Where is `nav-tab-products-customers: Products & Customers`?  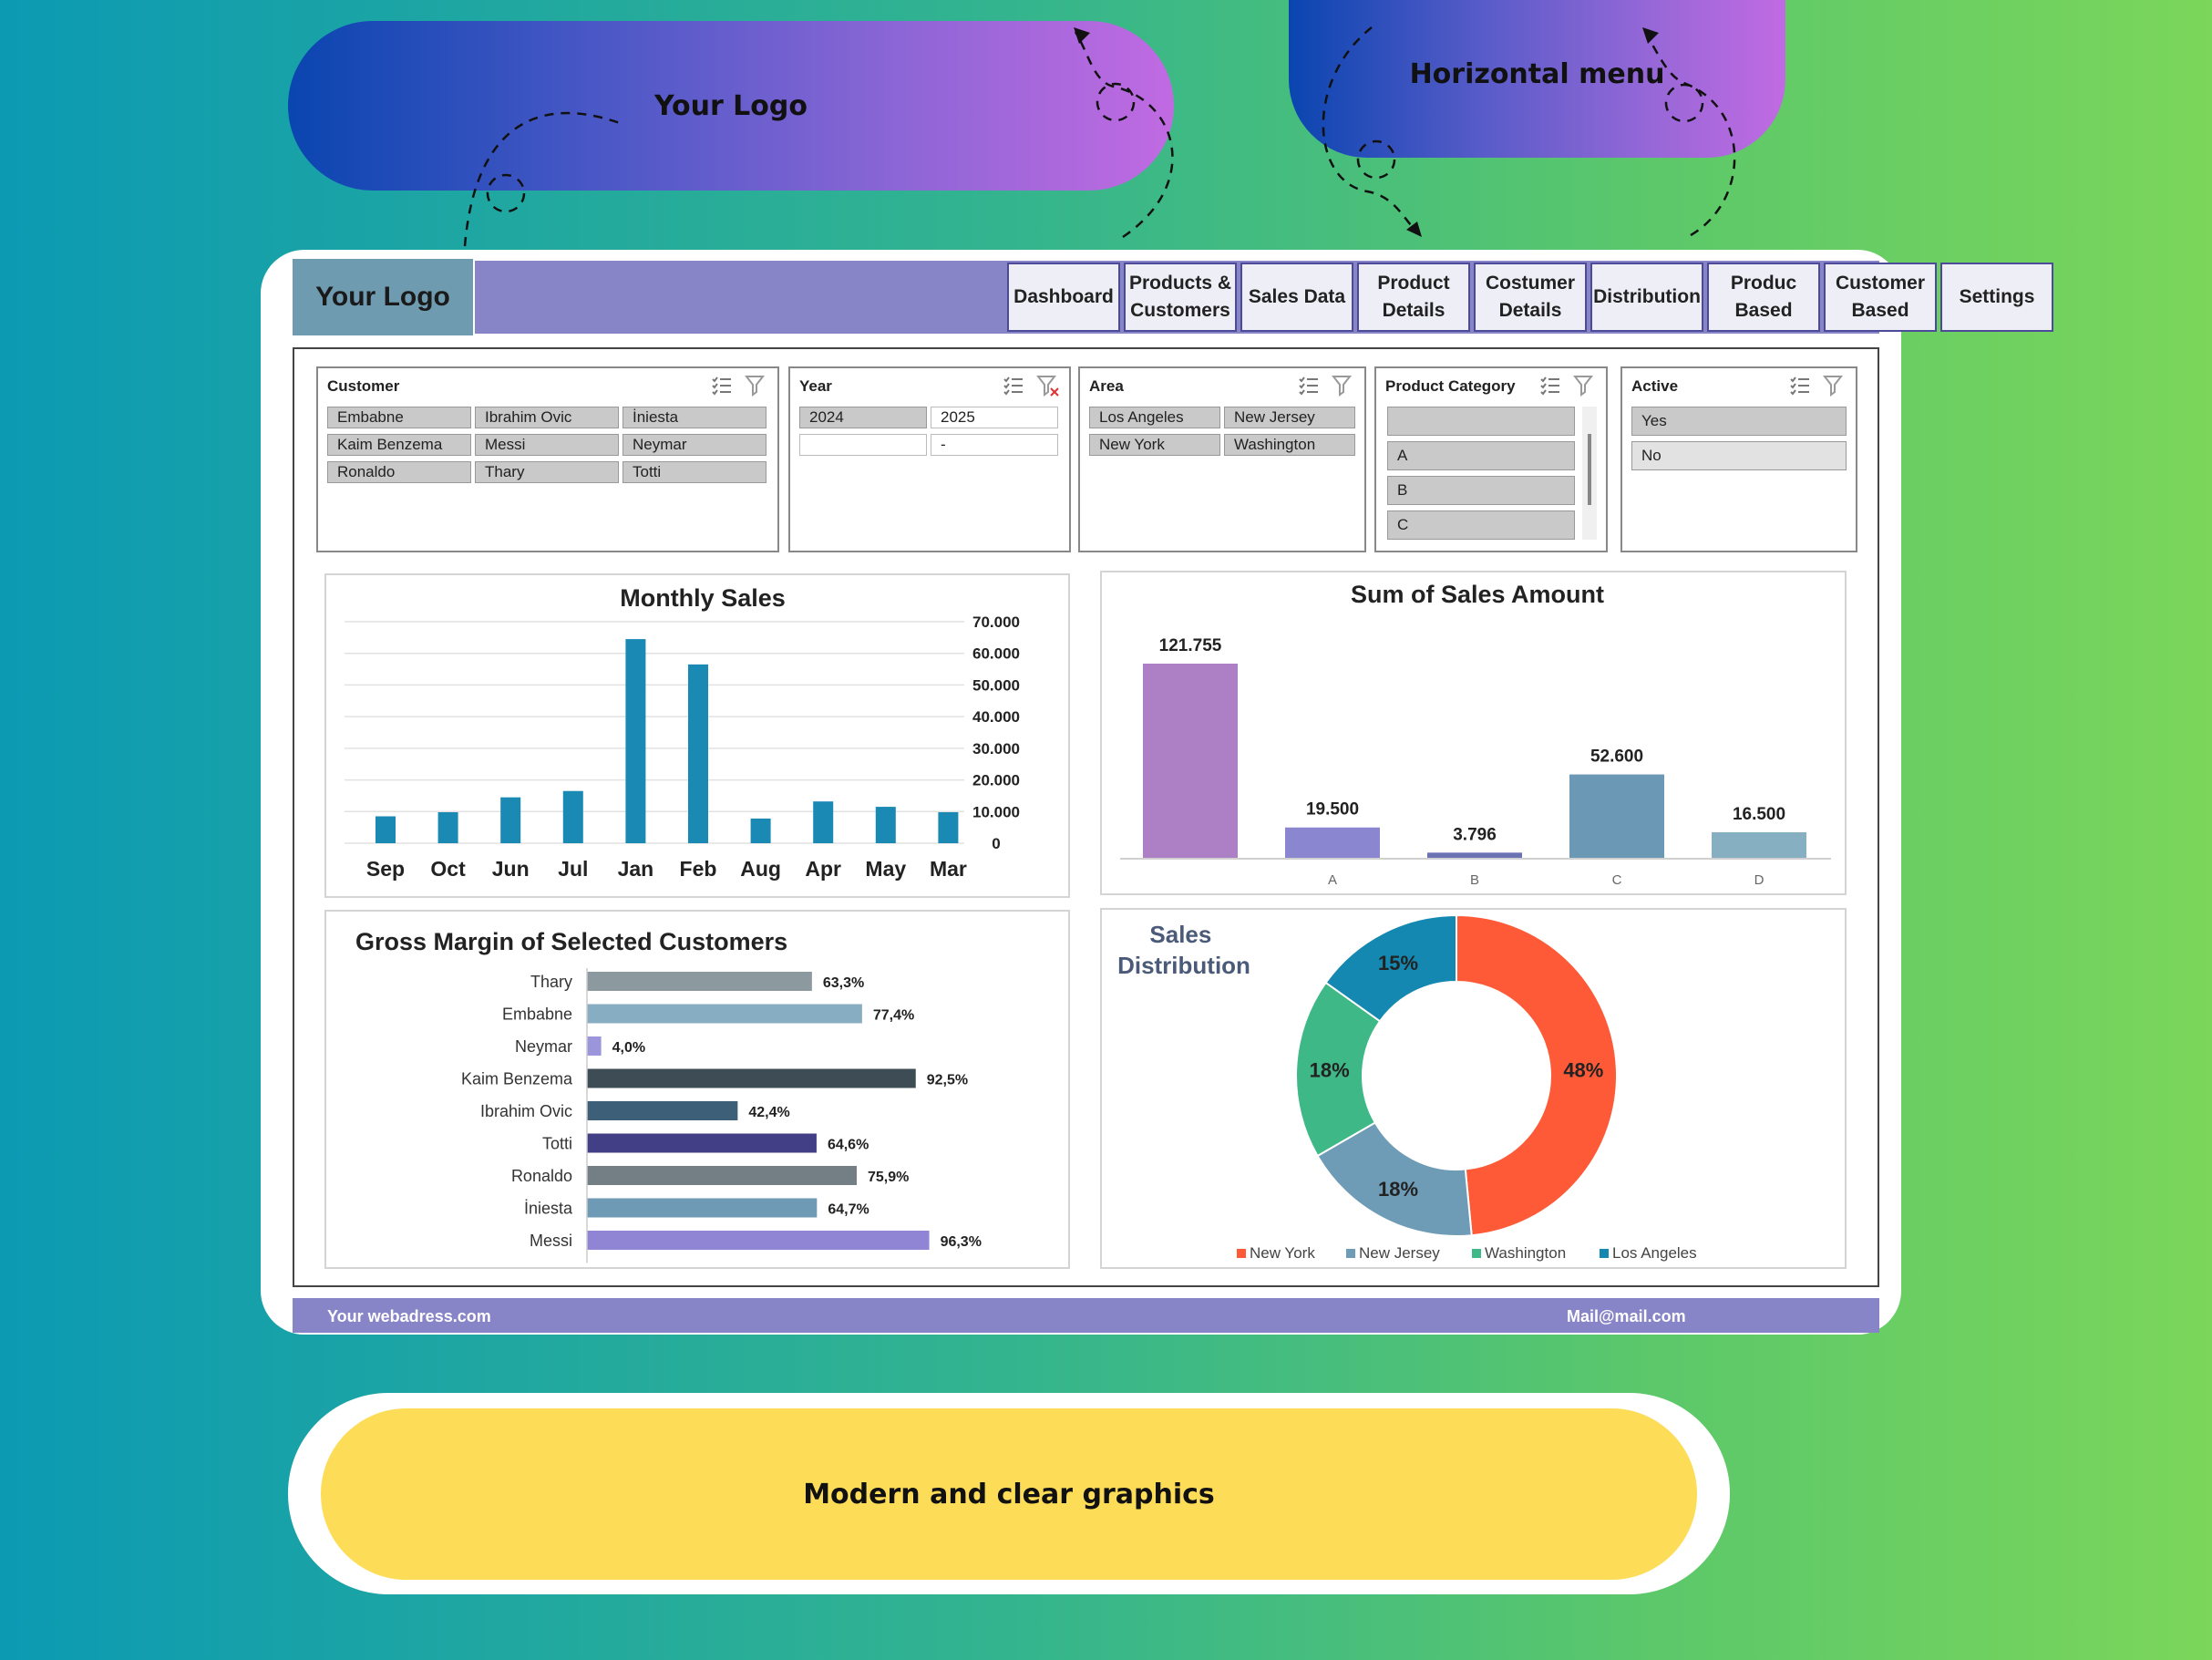 nav-tab-products-customers: Products & Customers is located at coordinates (1180, 297).